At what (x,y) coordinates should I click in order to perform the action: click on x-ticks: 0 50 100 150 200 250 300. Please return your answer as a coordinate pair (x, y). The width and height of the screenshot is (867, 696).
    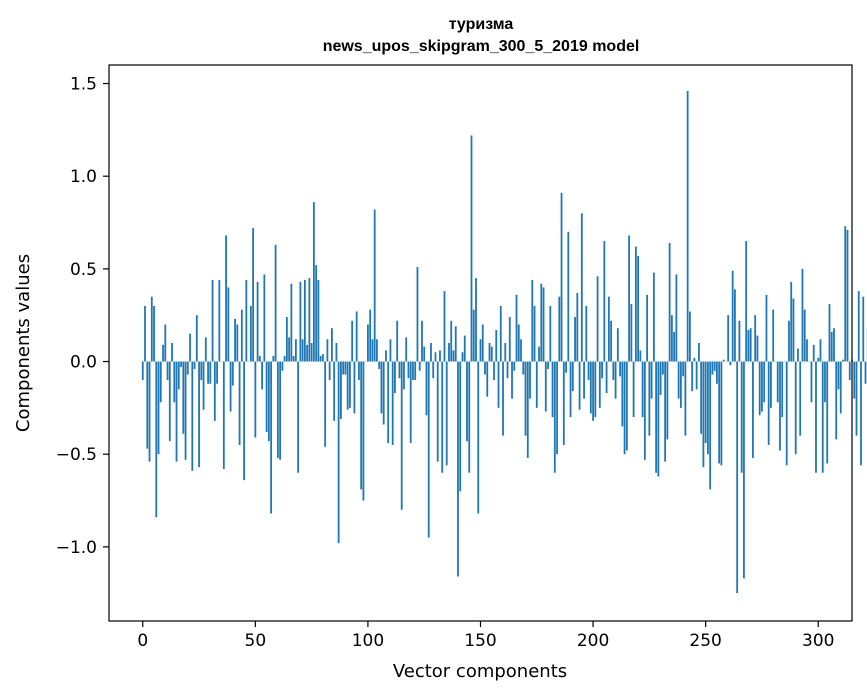
    Looking at the image, I should click on (485, 636).